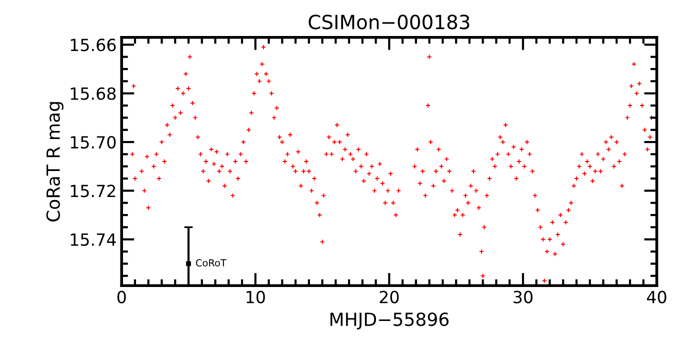 The height and width of the screenshot is (340, 695). I want to click on y-axis-title: CoRaT R mag, so click(55, 162).